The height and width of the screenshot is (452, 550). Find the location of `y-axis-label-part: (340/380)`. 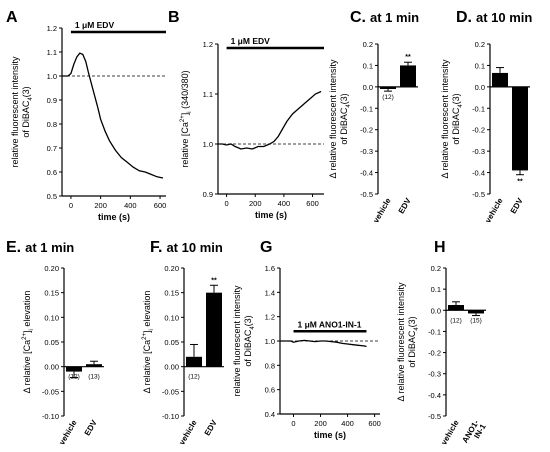

y-axis-label-part: (340/380) is located at coordinates (185, 90).